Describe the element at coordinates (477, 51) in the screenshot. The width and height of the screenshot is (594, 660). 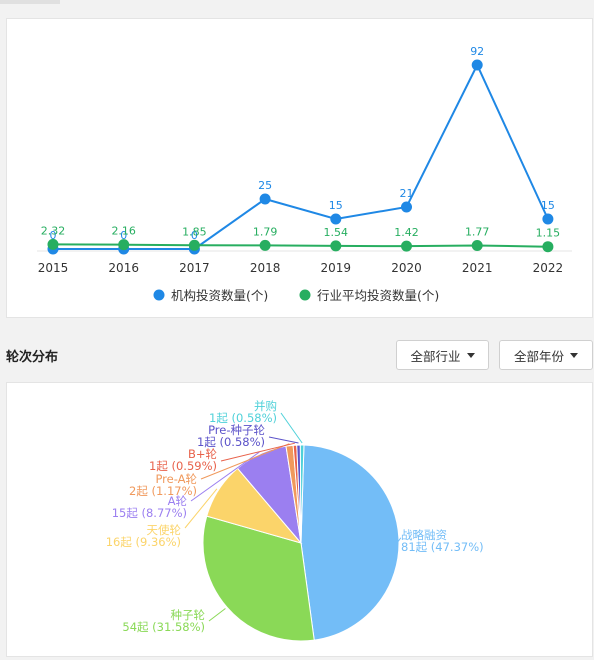
I see `data-label: 92` at that location.